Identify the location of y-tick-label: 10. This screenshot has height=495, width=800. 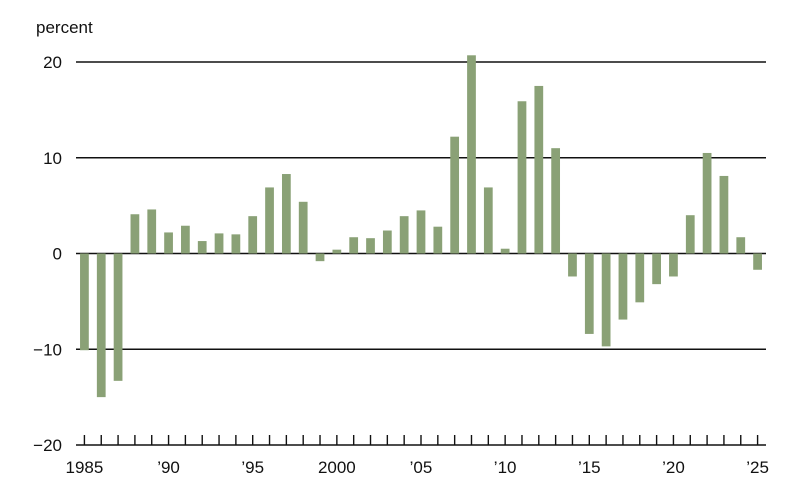
(52, 158).